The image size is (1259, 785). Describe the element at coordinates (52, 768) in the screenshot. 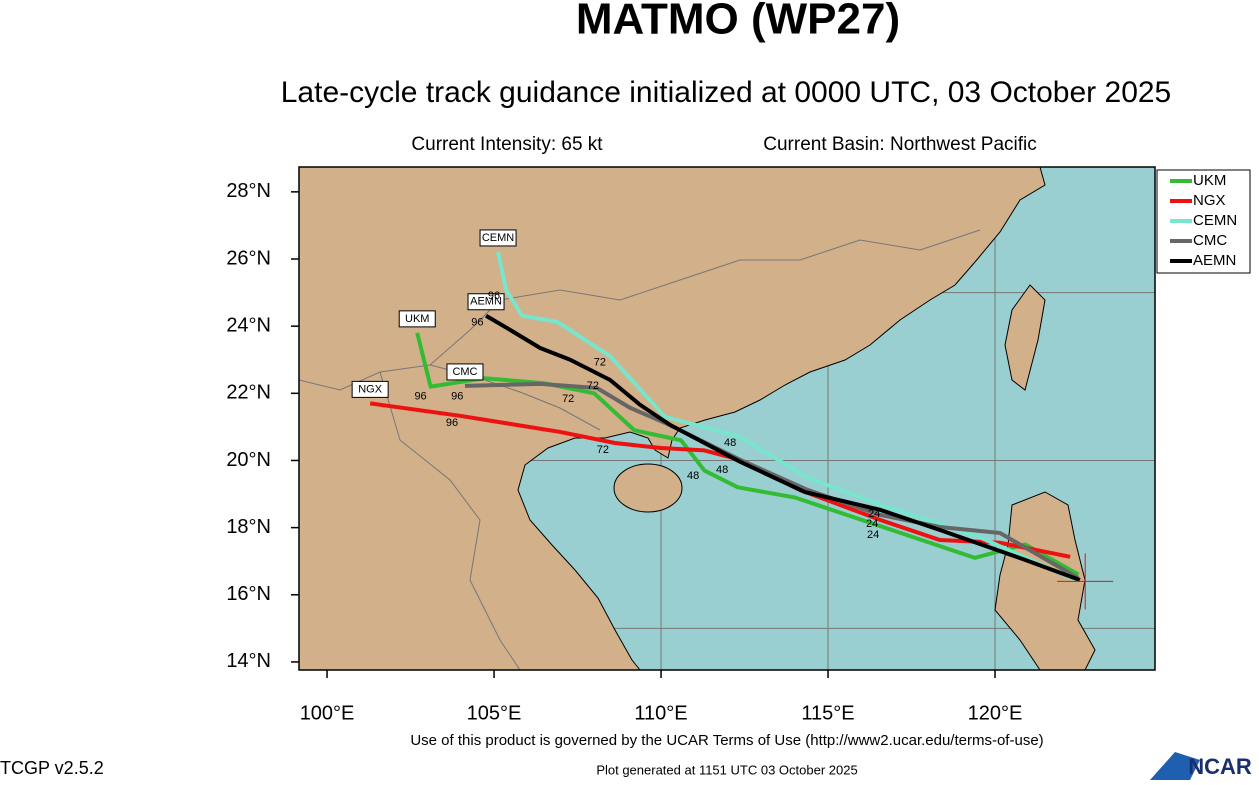

I see `version: TCGP v2.5.2` at that location.